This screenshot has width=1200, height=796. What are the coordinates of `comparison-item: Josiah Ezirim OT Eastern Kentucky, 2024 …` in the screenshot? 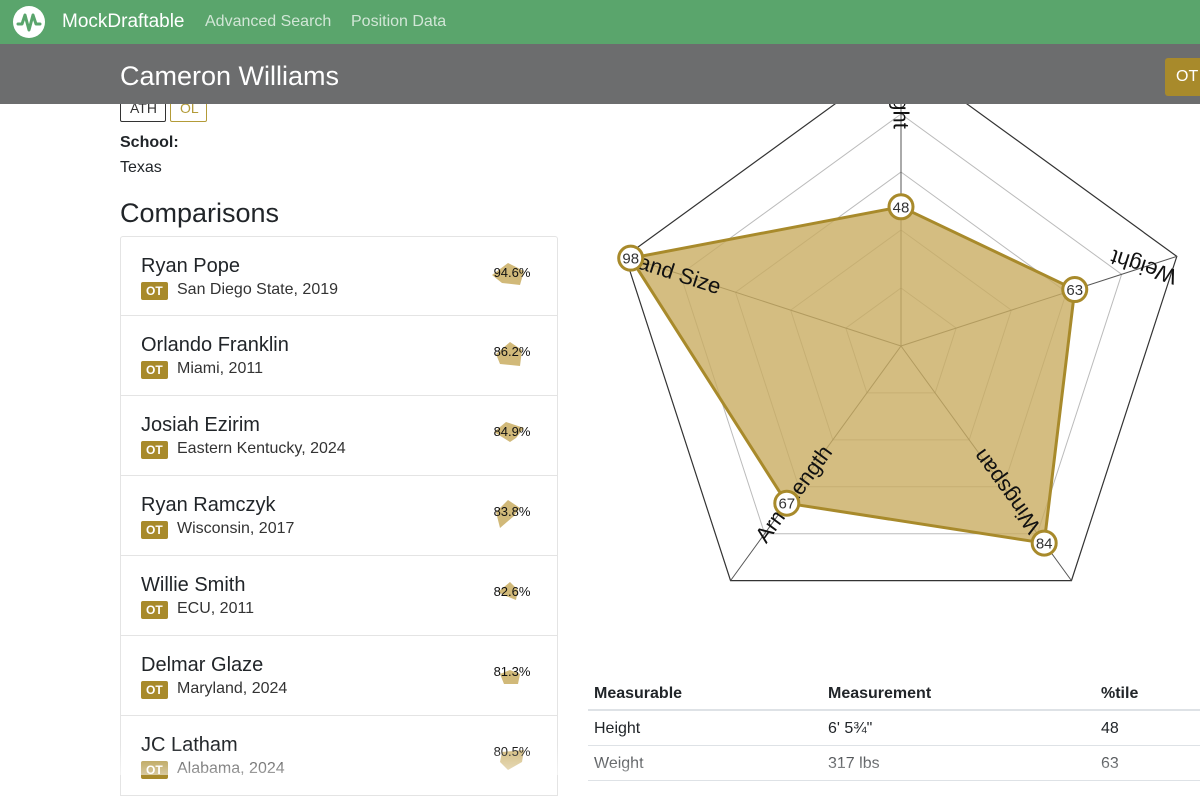 It's located at (339, 436).